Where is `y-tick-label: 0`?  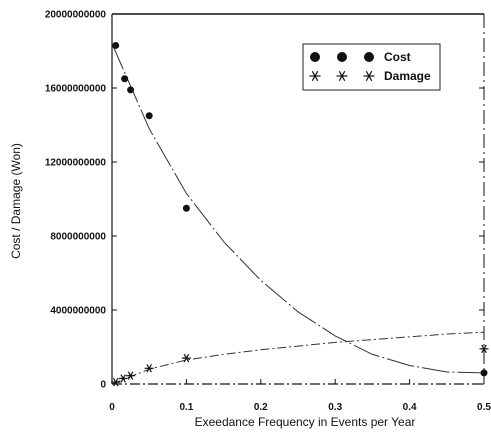 y-tick-label: 0 is located at coordinates (103, 385).